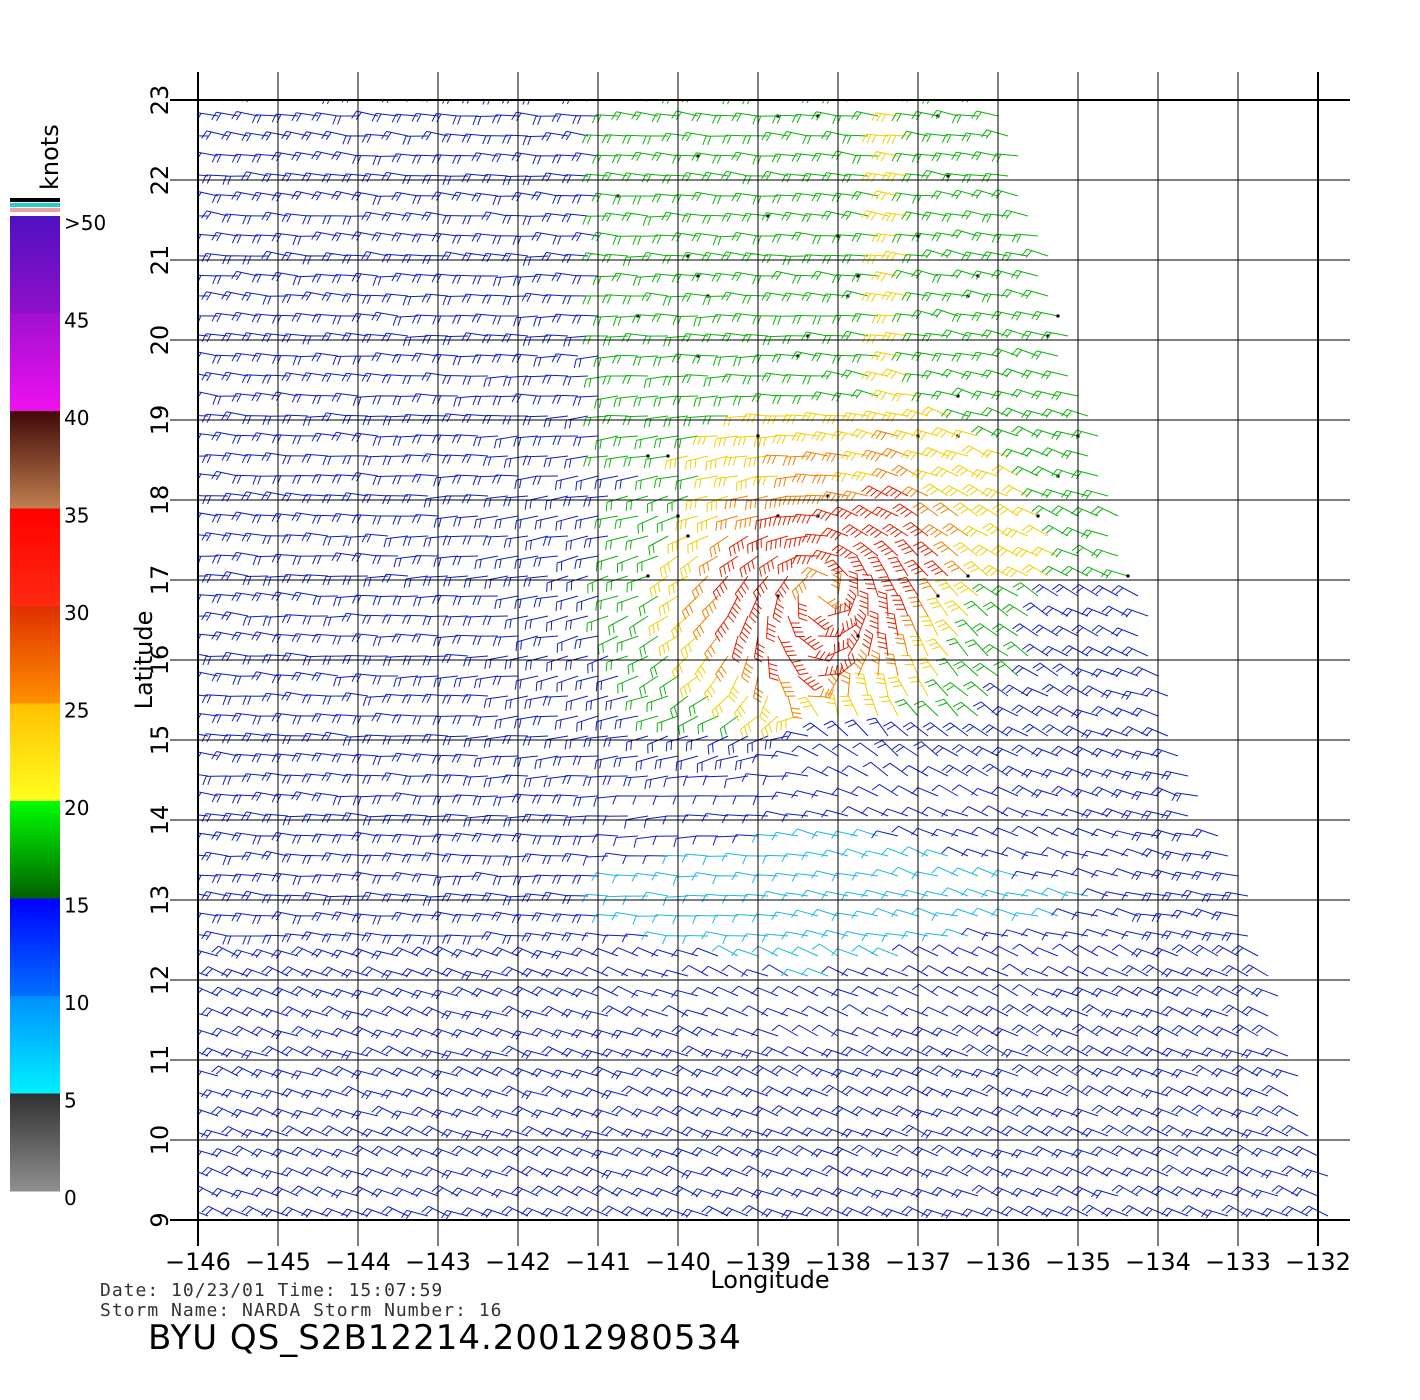  Describe the element at coordinates (678, 1262) in the screenshot. I see `x-tick-label: −140` at that location.